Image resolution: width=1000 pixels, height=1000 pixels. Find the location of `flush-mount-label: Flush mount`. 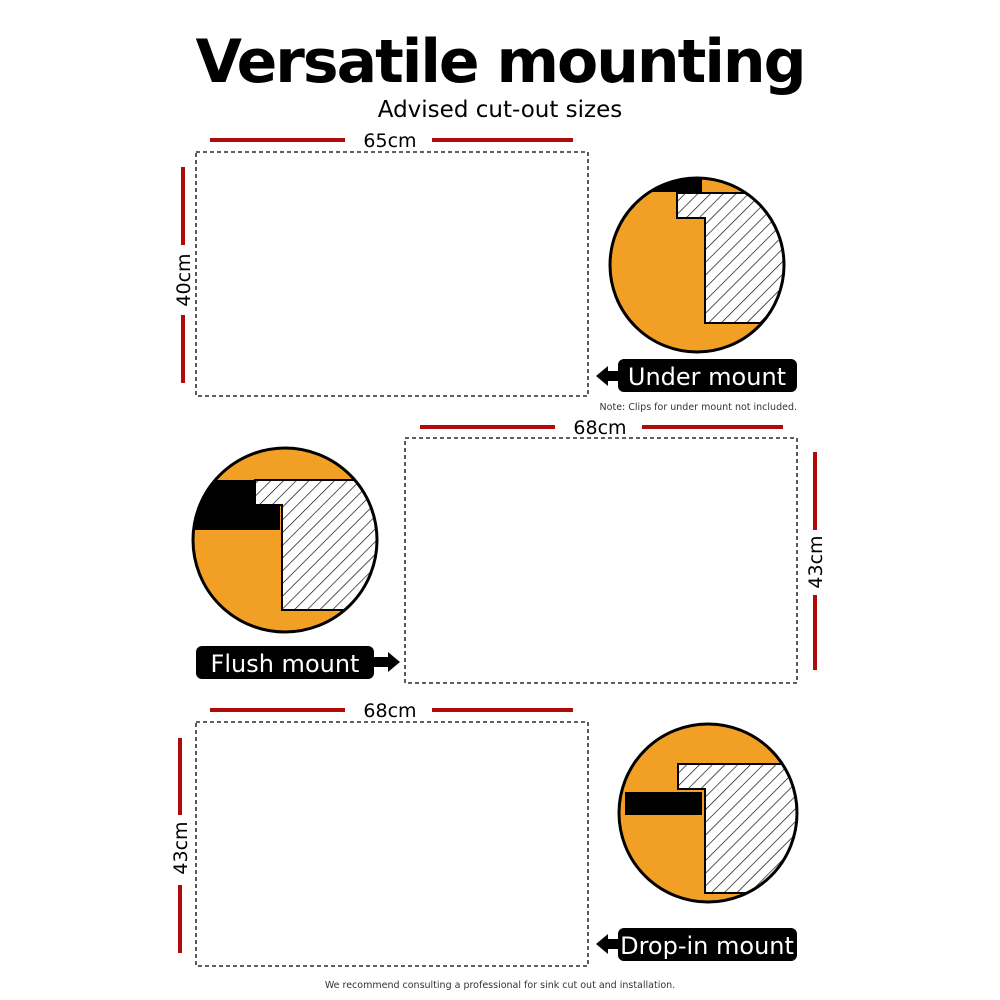

flush-mount-label: Flush mount is located at coordinates (298, 662).